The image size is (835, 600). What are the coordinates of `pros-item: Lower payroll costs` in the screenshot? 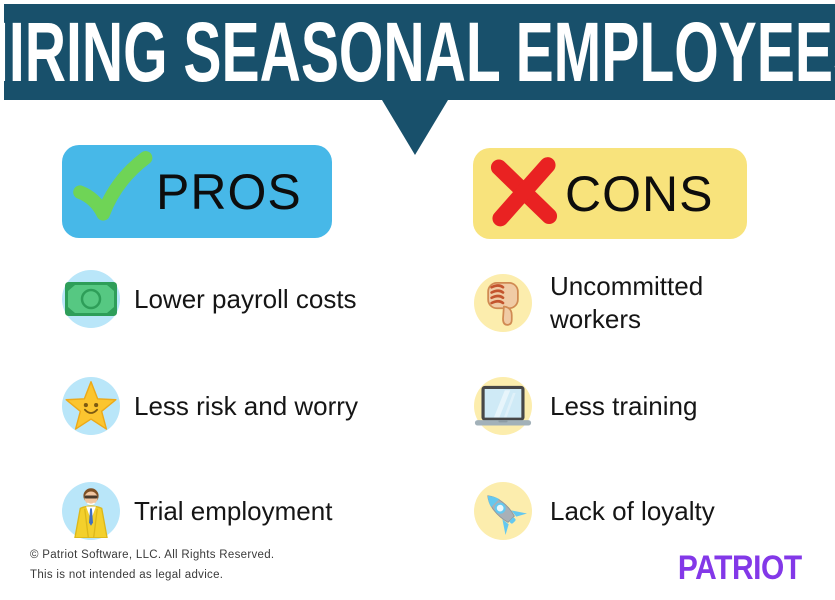 It's located at (209, 299).